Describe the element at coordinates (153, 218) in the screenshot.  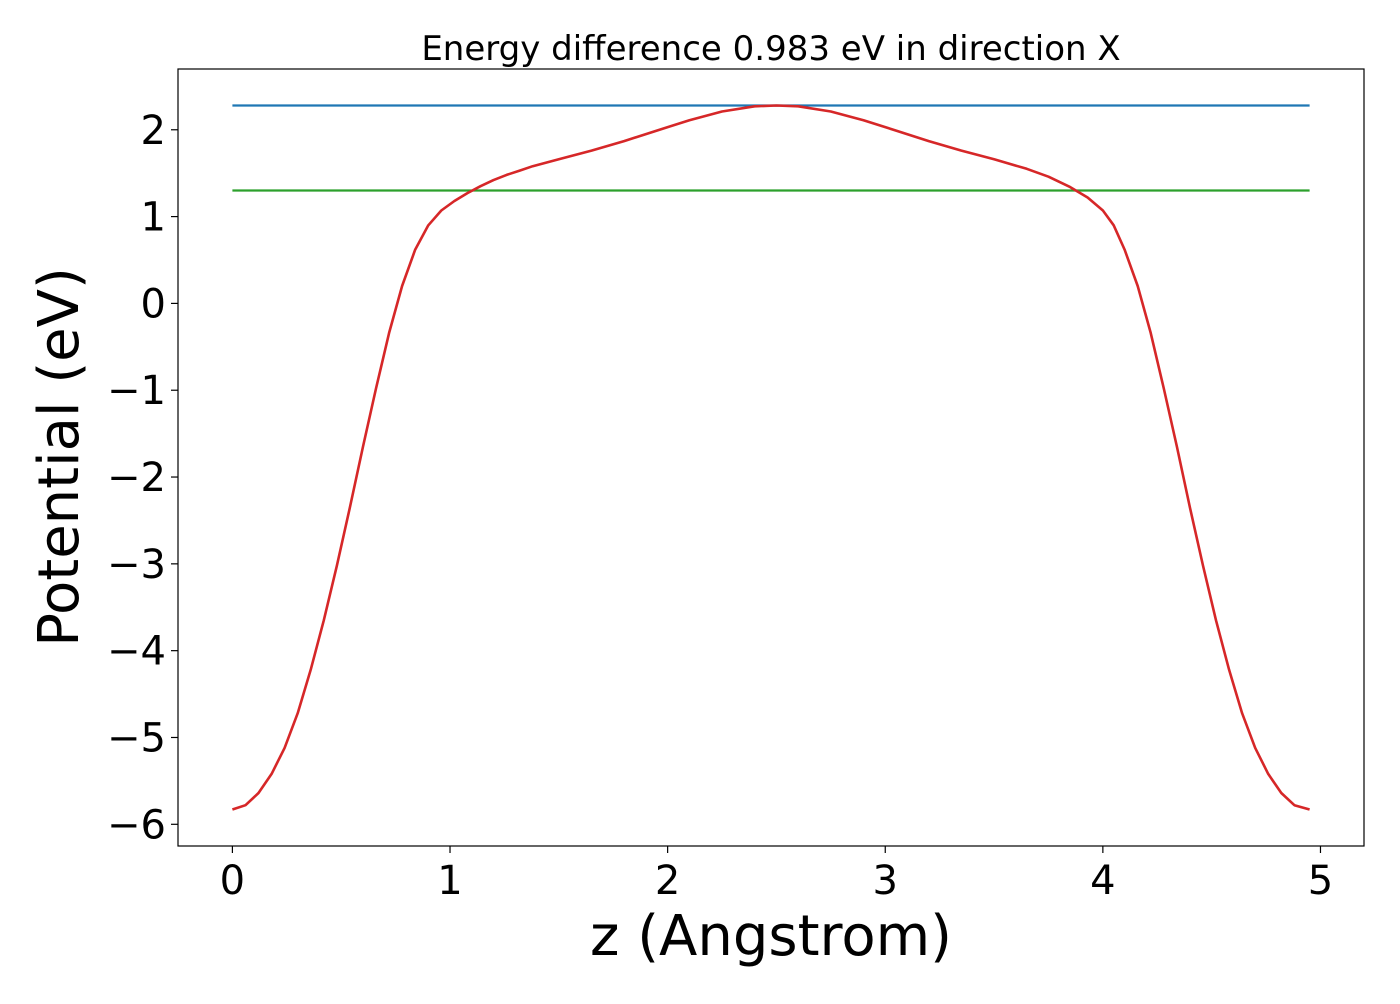
I see `y-tick-label: 1` at that location.